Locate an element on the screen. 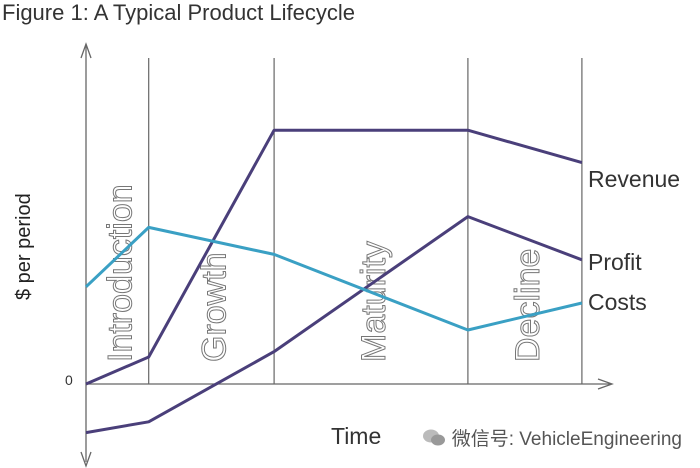 This screenshot has width=700, height=468. y-axis-arrow-up is located at coordinates (86, 50).